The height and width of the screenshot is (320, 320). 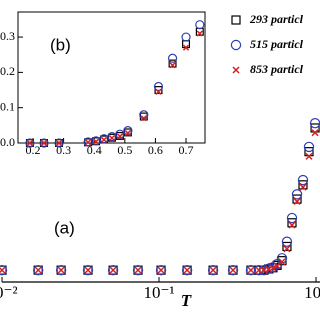 I want to click on y-tick-label: 0.1, so click(x=7, y=106).